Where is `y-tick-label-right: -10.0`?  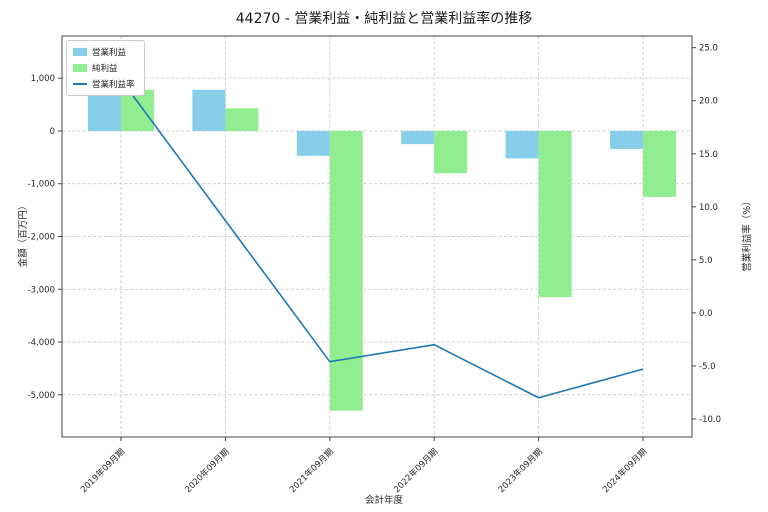
y-tick-label-right: -10.0 is located at coordinates (710, 420).